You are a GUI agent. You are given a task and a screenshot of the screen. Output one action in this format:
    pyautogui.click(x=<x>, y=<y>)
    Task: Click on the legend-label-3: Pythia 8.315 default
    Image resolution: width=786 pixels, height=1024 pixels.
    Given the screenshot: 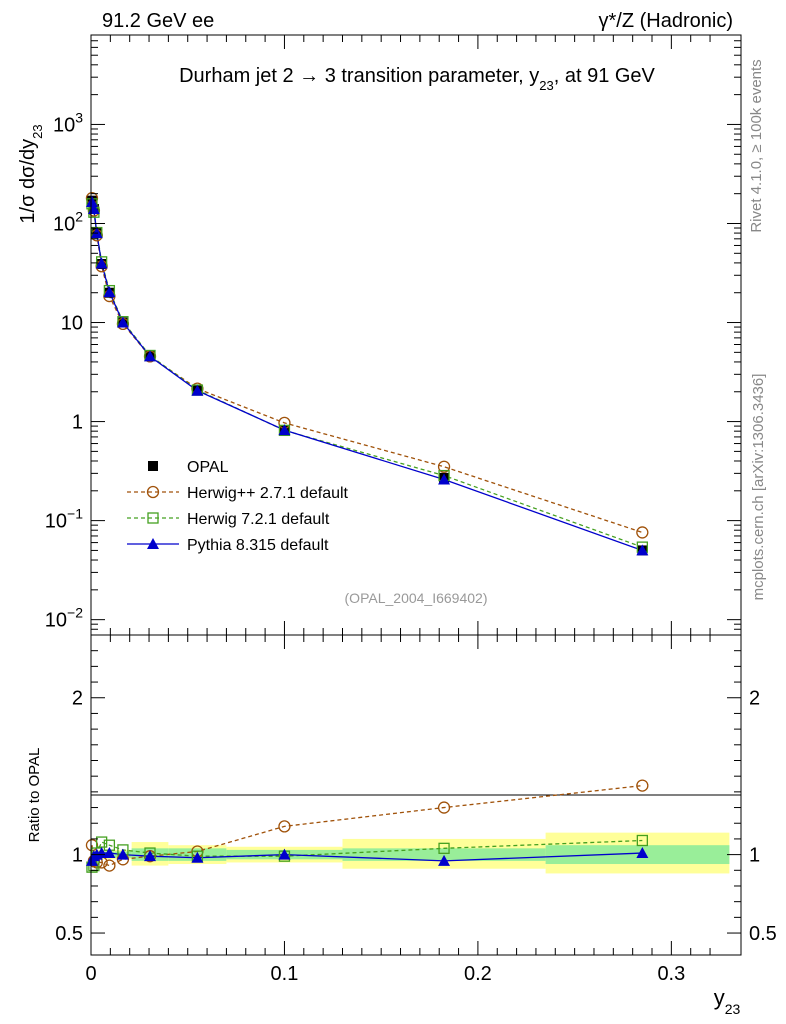 What is the action you would take?
    pyautogui.click(x=258, y=545)
    